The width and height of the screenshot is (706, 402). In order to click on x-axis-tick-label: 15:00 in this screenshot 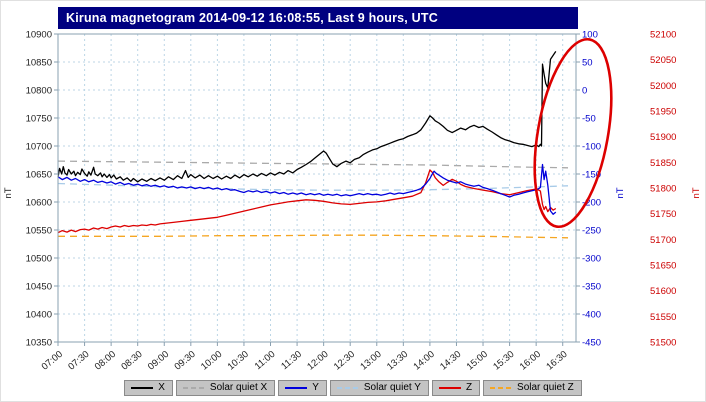, I will do `click(477, 361)`.